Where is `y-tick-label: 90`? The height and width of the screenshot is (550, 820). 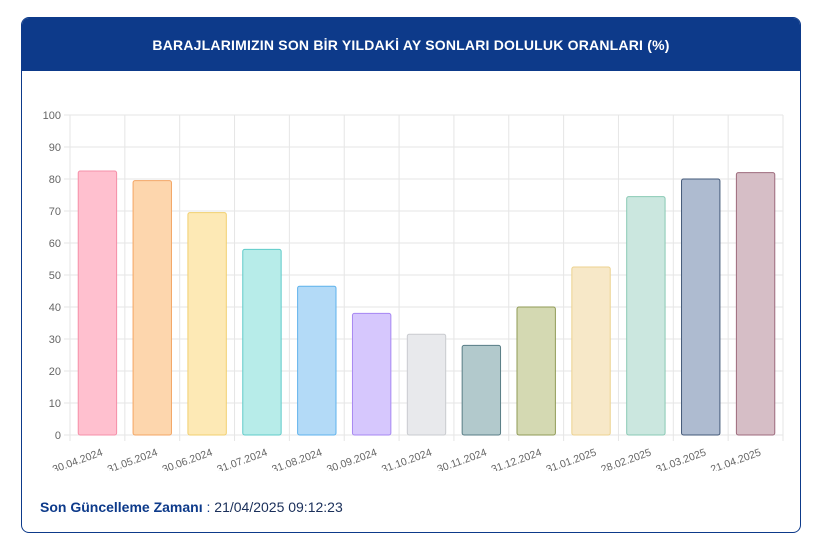 y-tick-label: 90 is located at coordinates (55, 148).